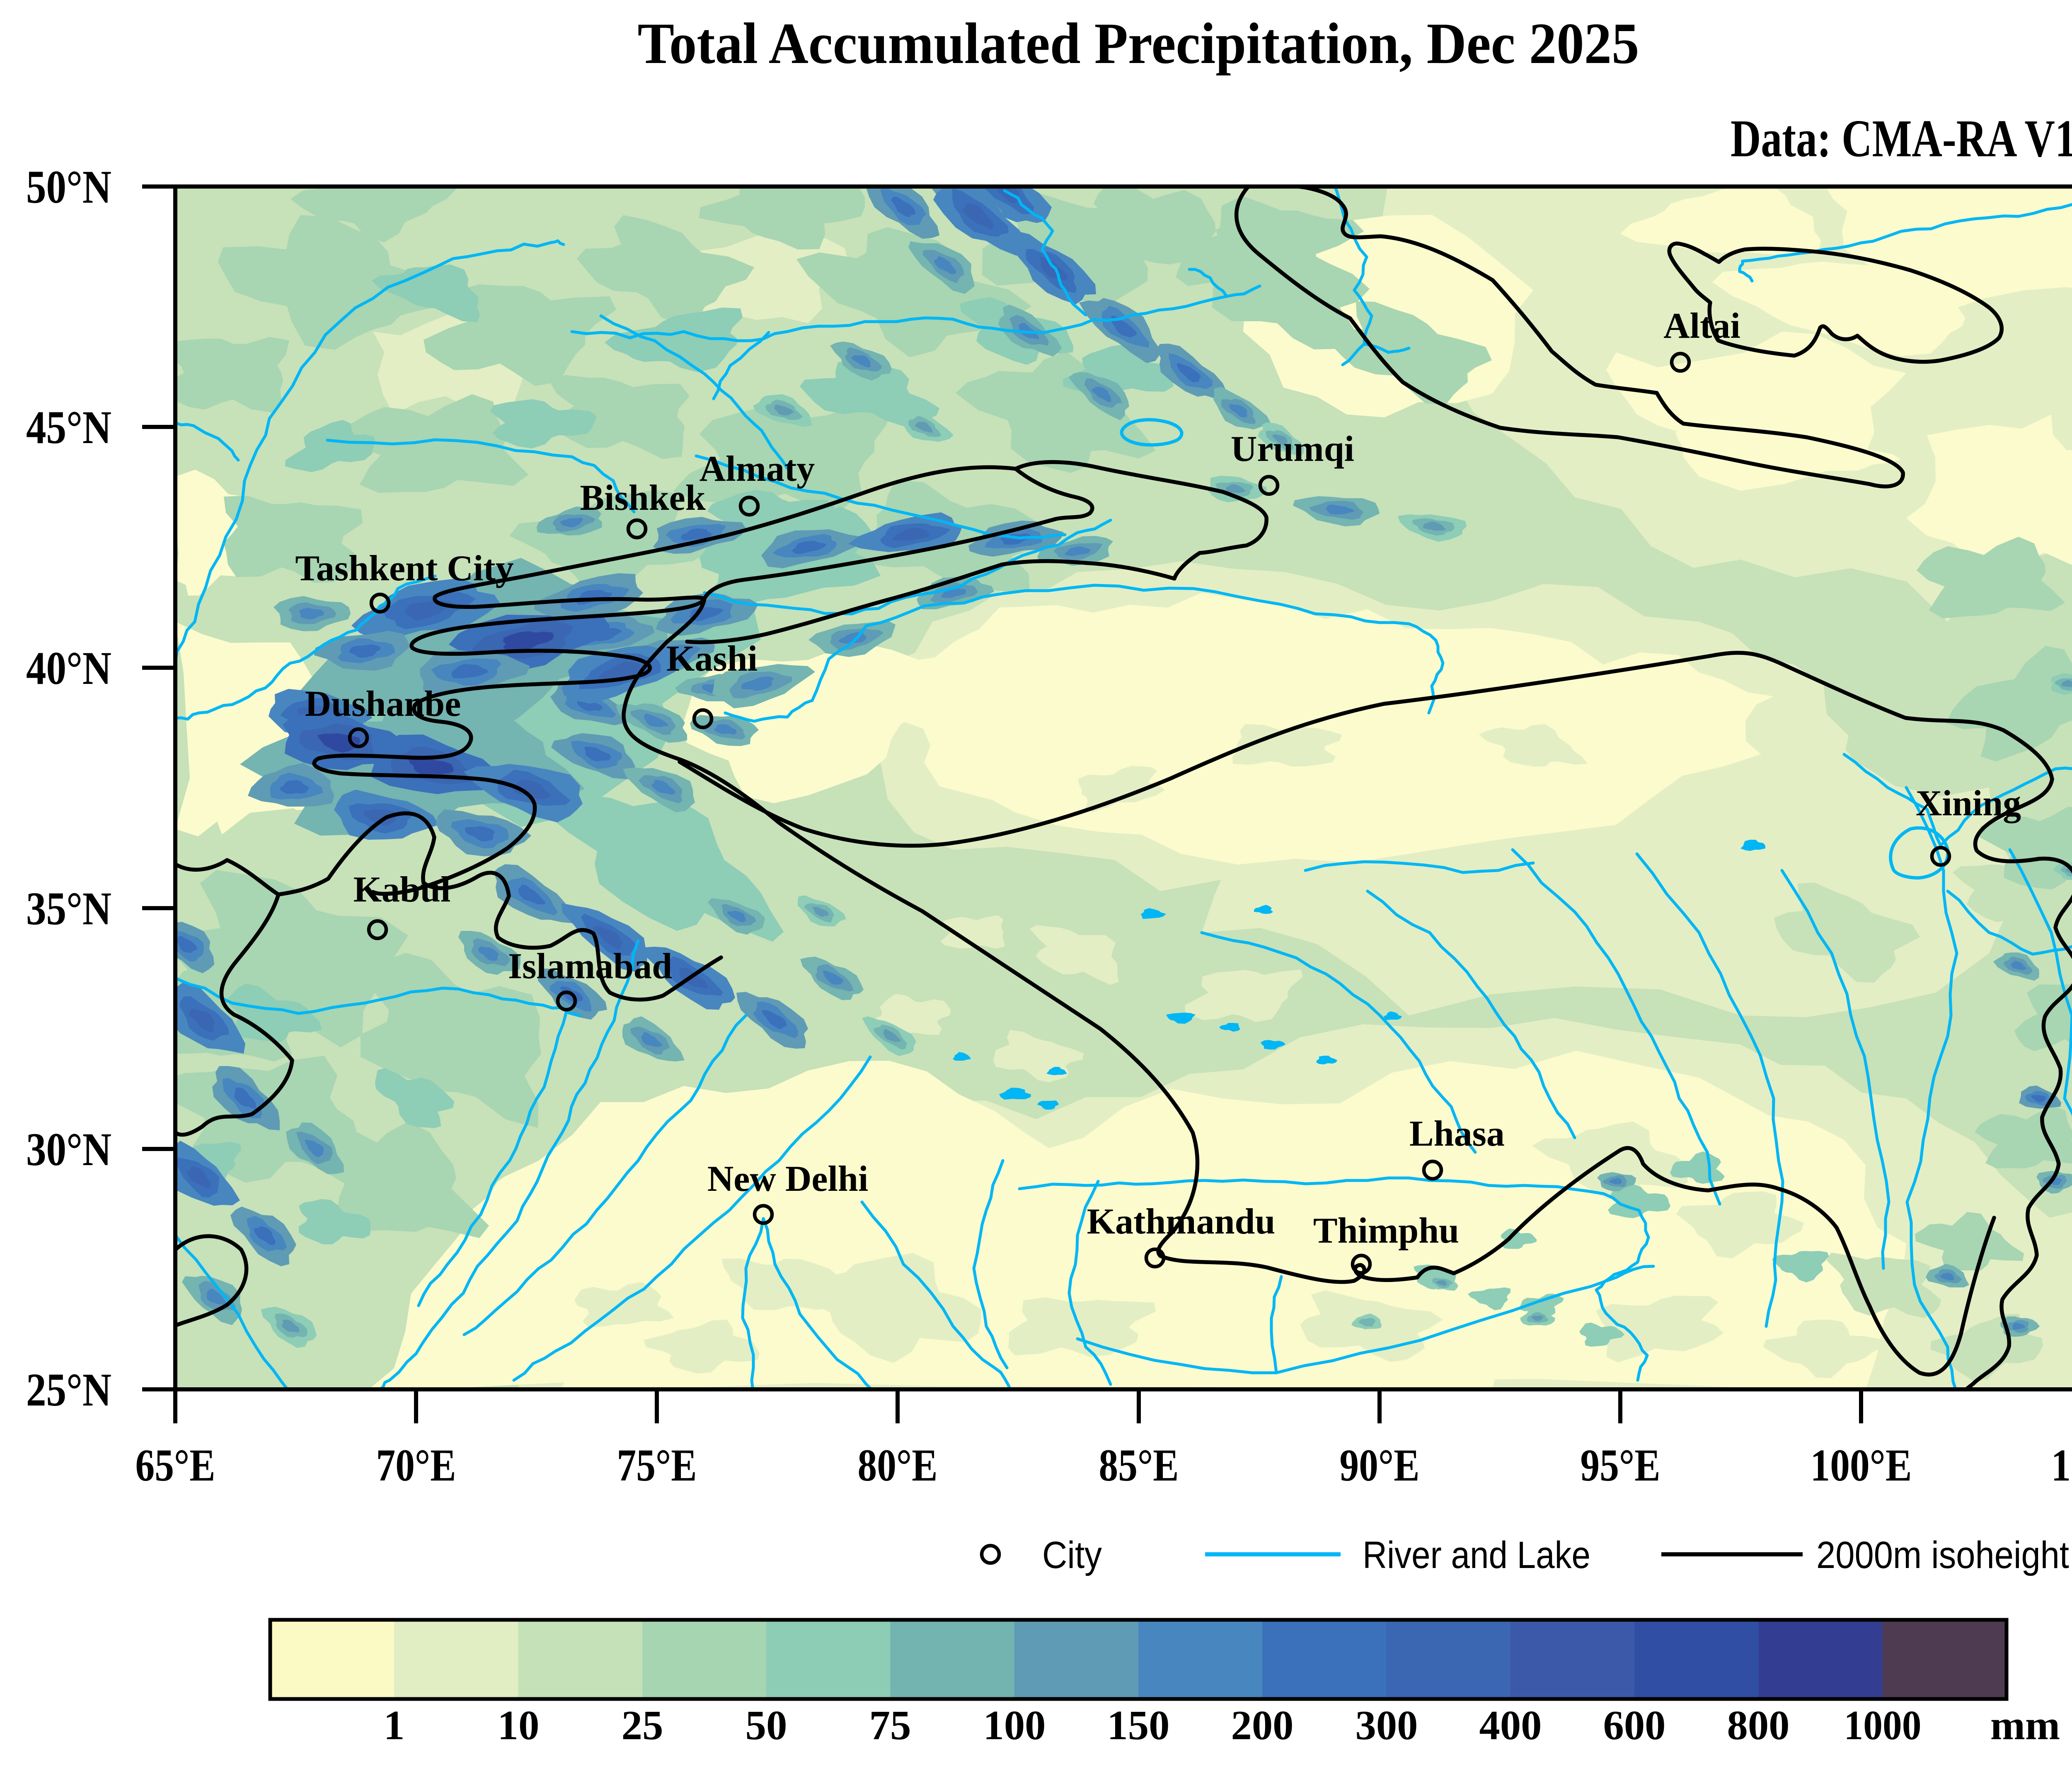 This screenshot has width=2072, height=1774. What do you see at coordinates (788, 1179) in the screenshot?
I see `svg-text: New Delhi` at bounding box center [788, 1179].